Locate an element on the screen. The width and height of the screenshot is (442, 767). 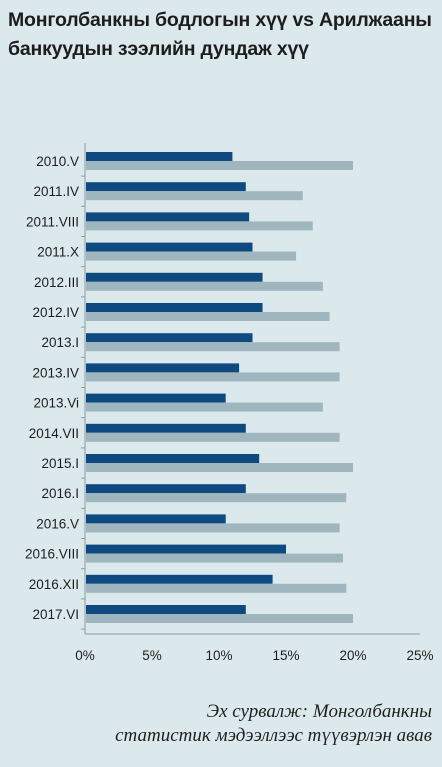
category-label: 2013.I is located at coordinates (60, 342).